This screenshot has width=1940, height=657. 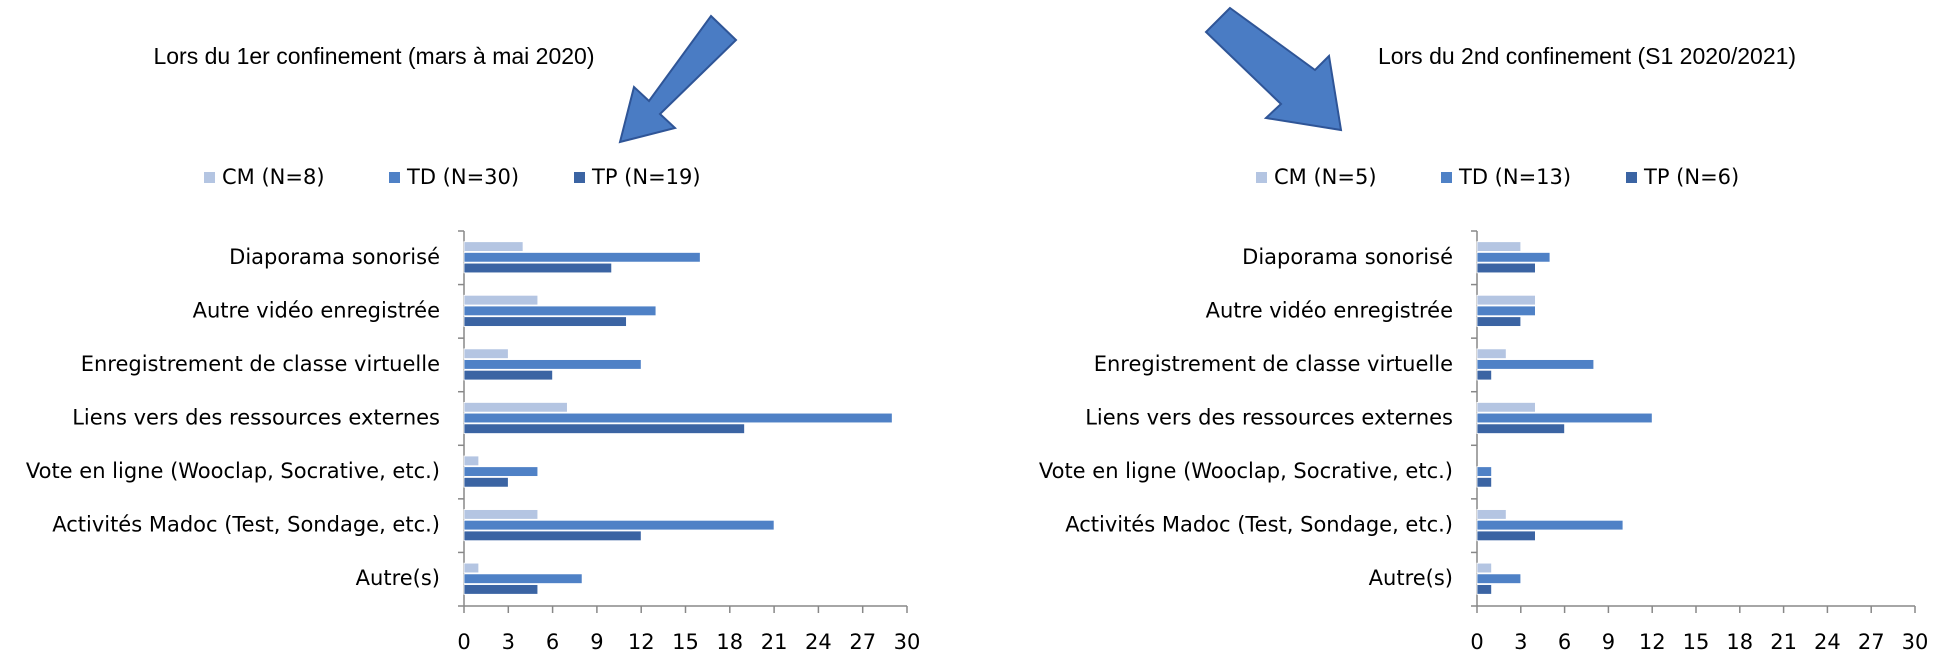 What do you see at coordinates (1325, 177) in the screenshot?
I see `legend-label: CM (N=5)` at bounding box center [1325, 177].